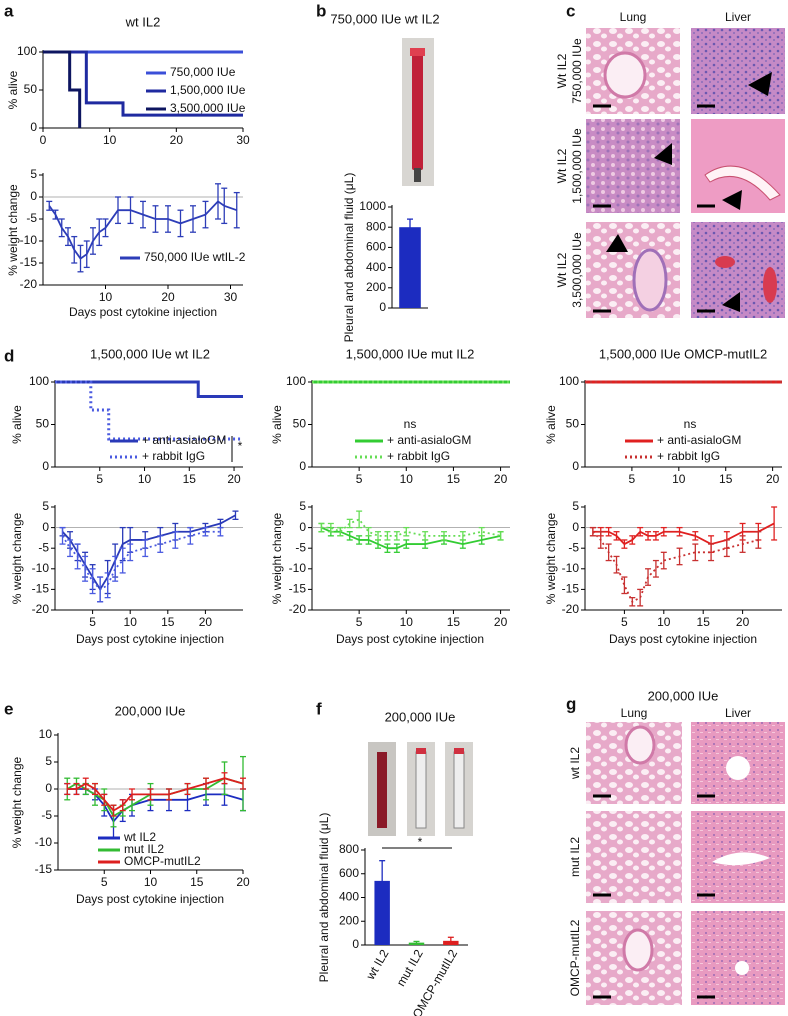 Image resolution: width=788 pixels, height=1016 pixels. What do you see at coordinates (575, 857) in the screenshot?
I see `row-label: mut IL2` at bounding box center [575, 857].